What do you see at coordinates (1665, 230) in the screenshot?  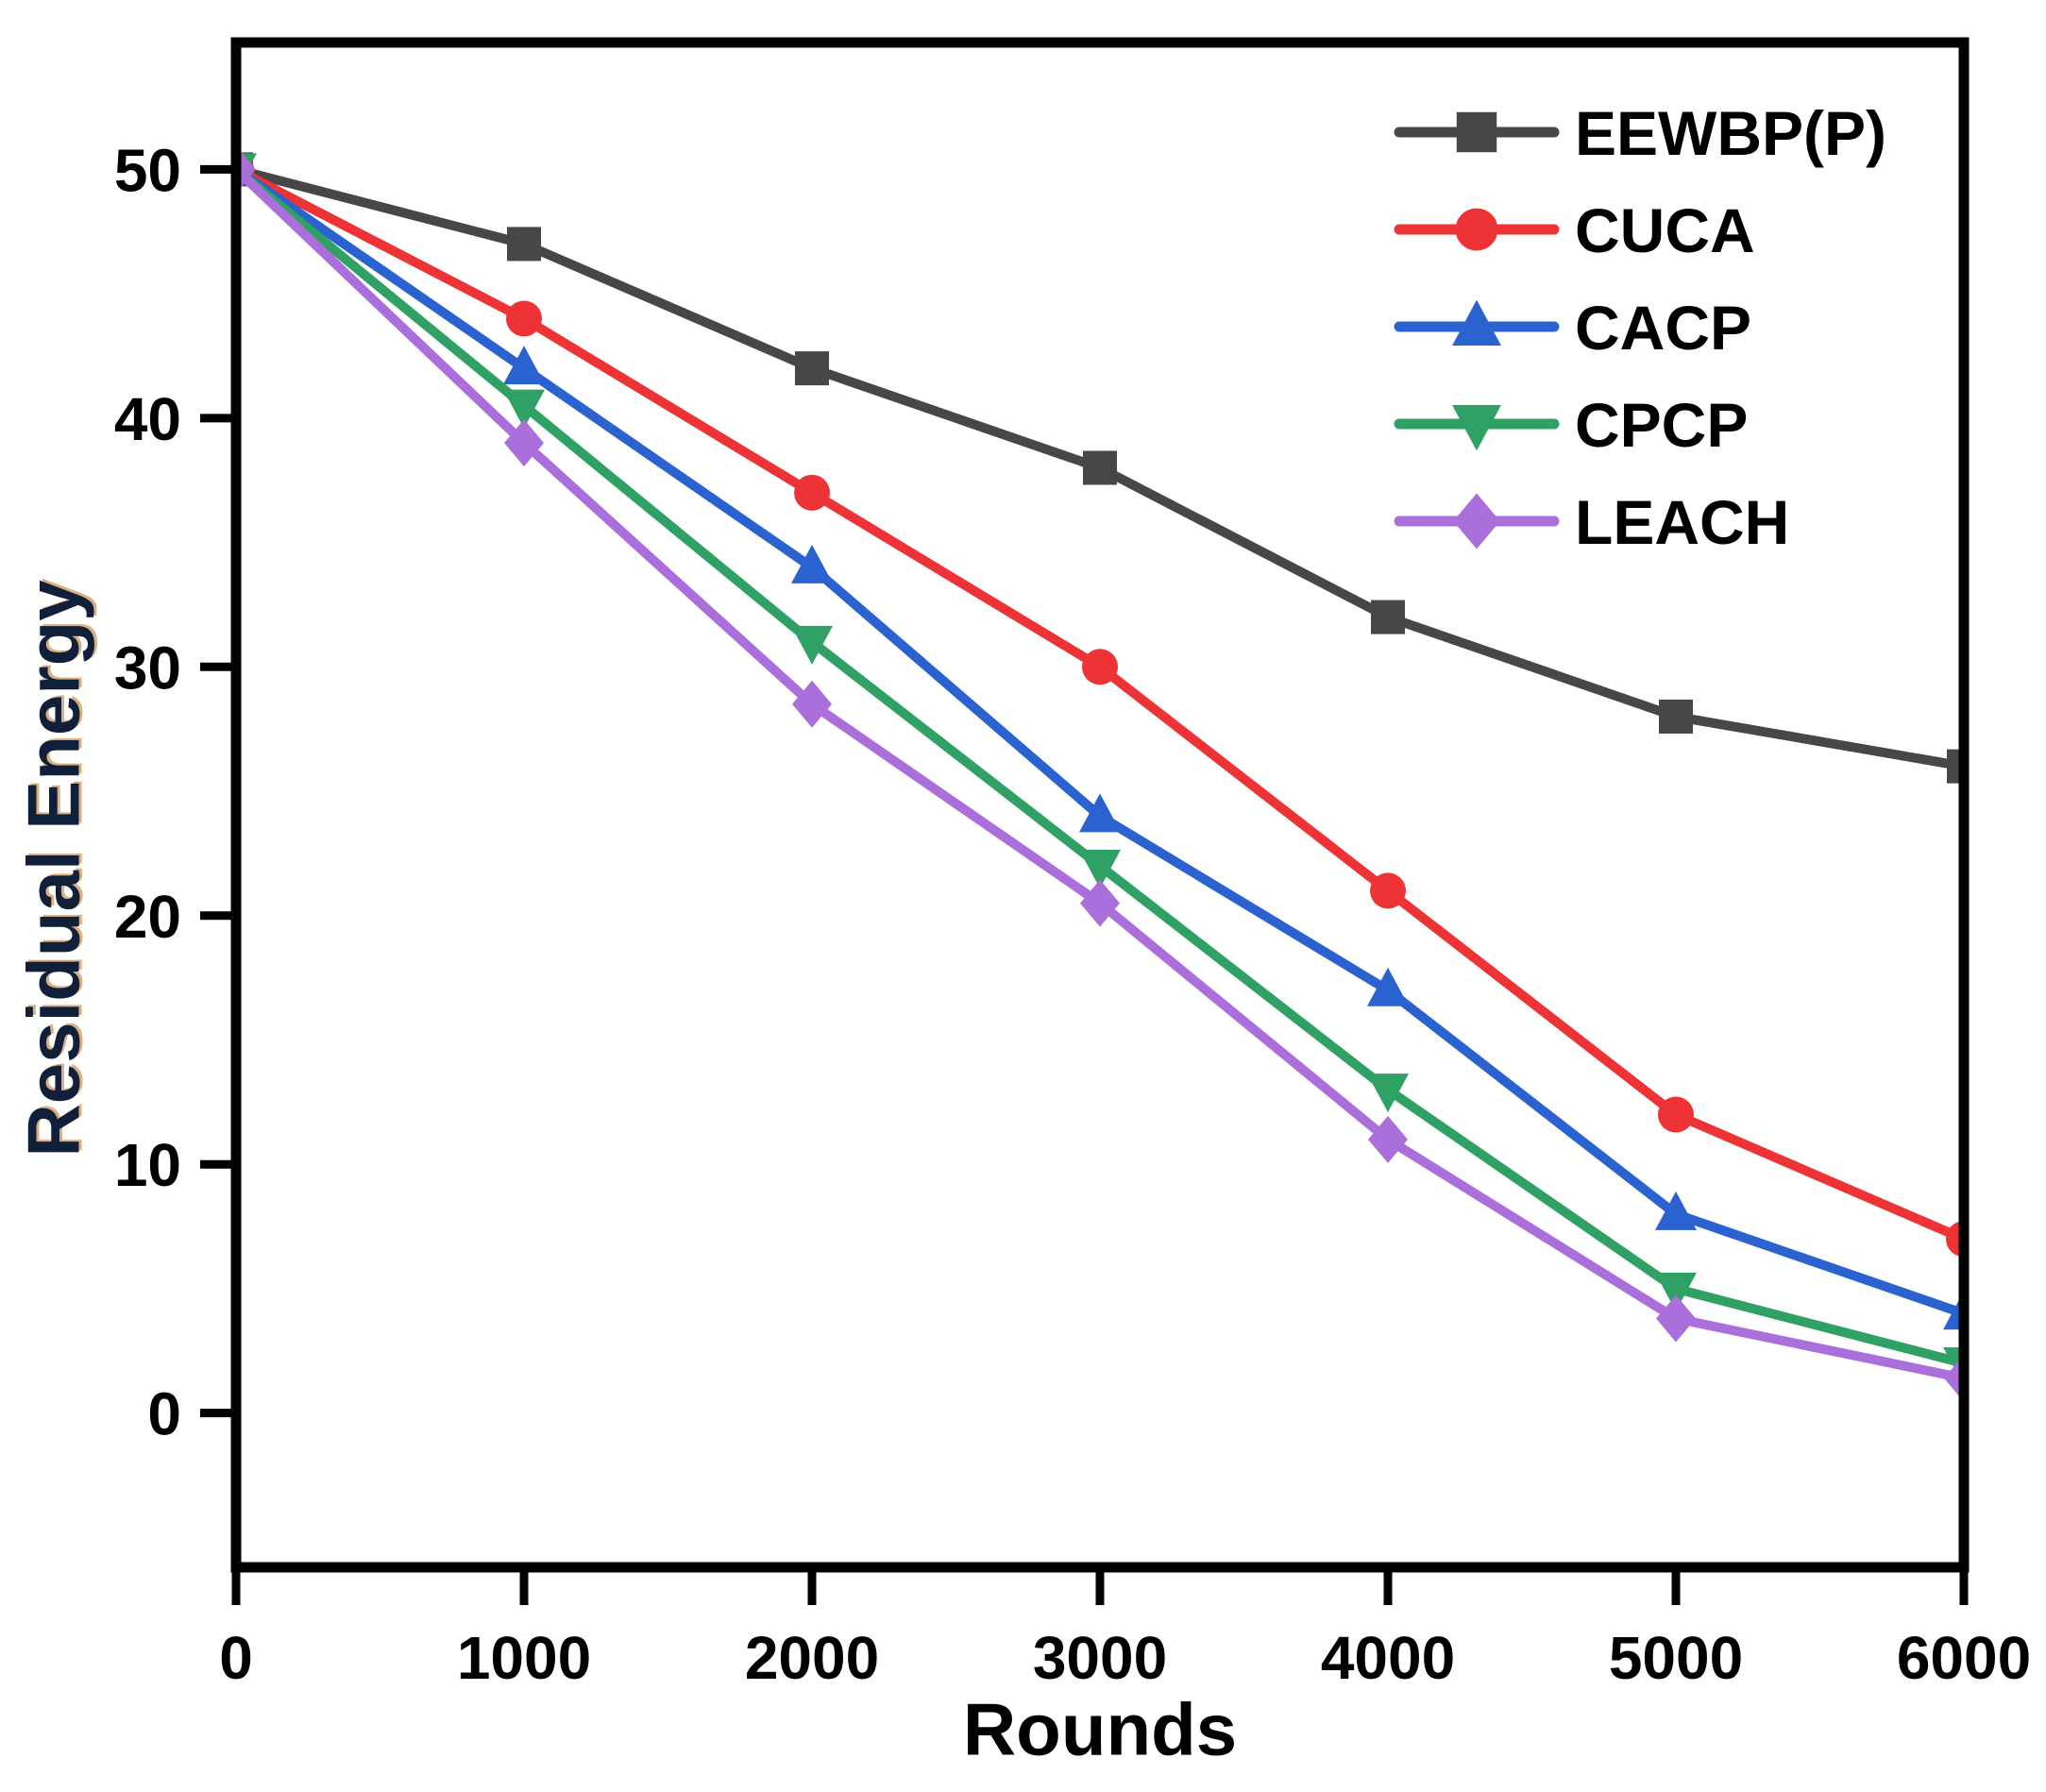 I see `legend-label-cuca: CUCA` at bounding box center [1665, 230].